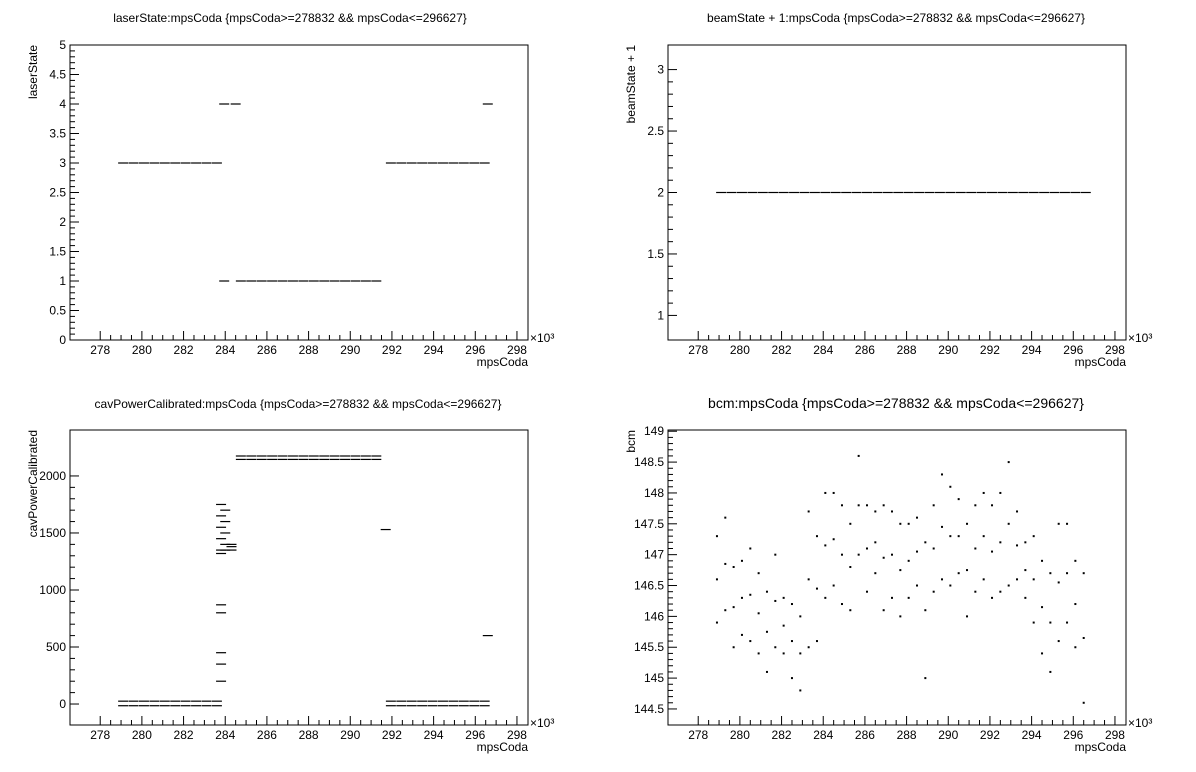  Describe the element at coordinates (517, 735) in the screenshot. I see `x-tick-label: 298` at that location.